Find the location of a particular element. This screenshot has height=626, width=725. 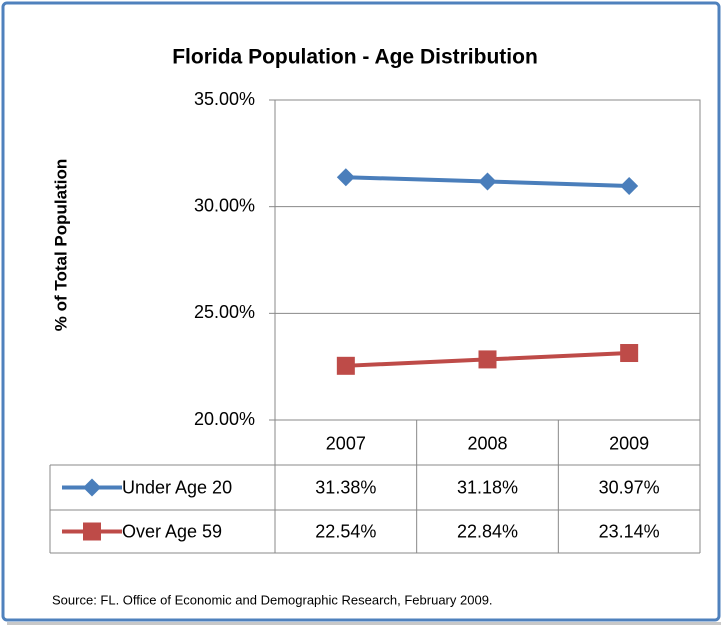

y-axis-label: % of Total Population is located at coordinates (60, 245).